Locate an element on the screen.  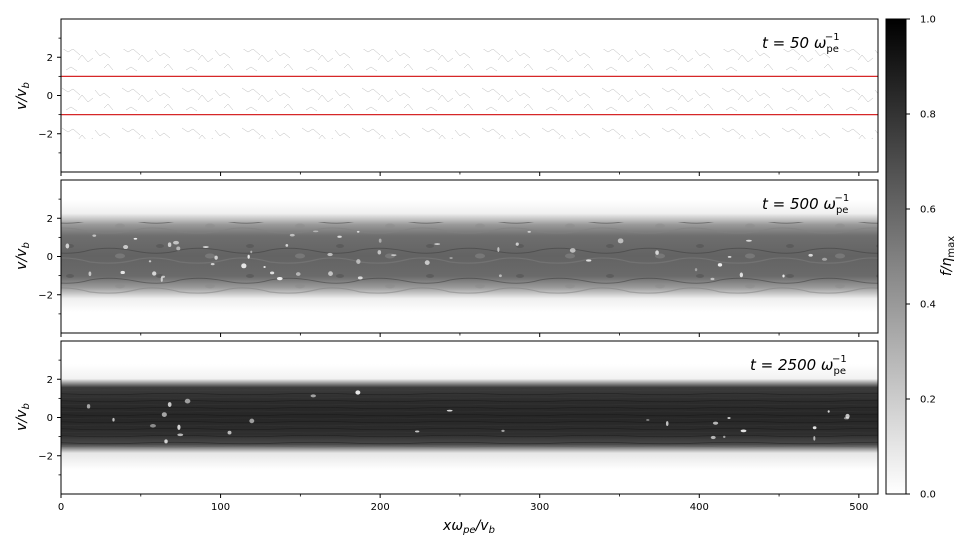
colorbar-tick-label: 0.6 is located at coordinates (928, 210).